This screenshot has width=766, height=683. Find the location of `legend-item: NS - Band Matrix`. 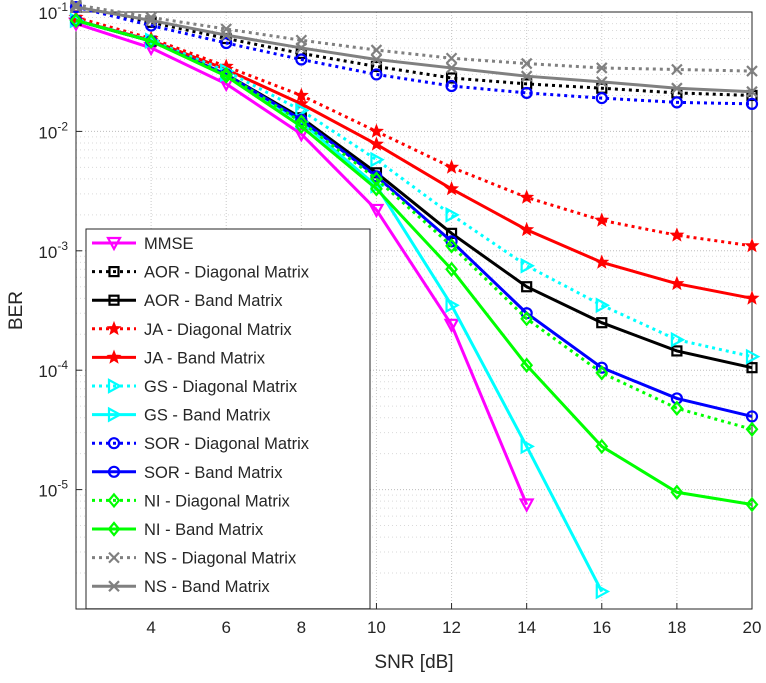

legend-item: NS - Band Matrix is located at coordinates (181, 587).